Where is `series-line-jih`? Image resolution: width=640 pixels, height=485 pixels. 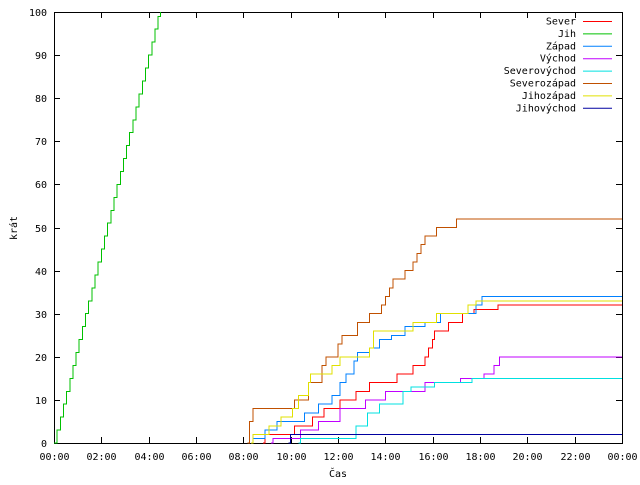 series-line-jih is located at coordinates (107, 228).